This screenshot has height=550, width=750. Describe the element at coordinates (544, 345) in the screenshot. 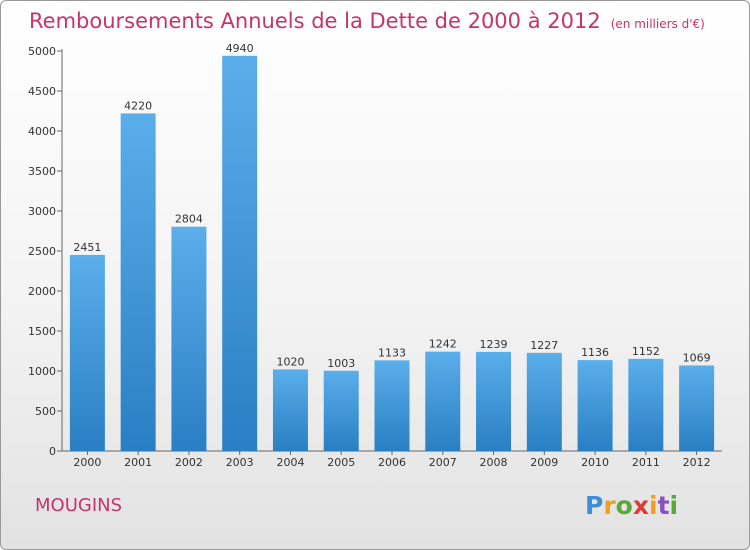

I see `bar-value-label: 1227` at that location.